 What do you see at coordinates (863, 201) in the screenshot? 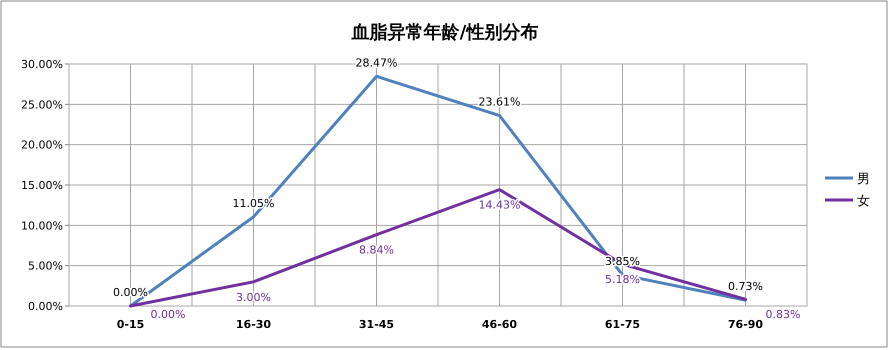
I see `legend-label: 女` at bounding box center [863, 201].